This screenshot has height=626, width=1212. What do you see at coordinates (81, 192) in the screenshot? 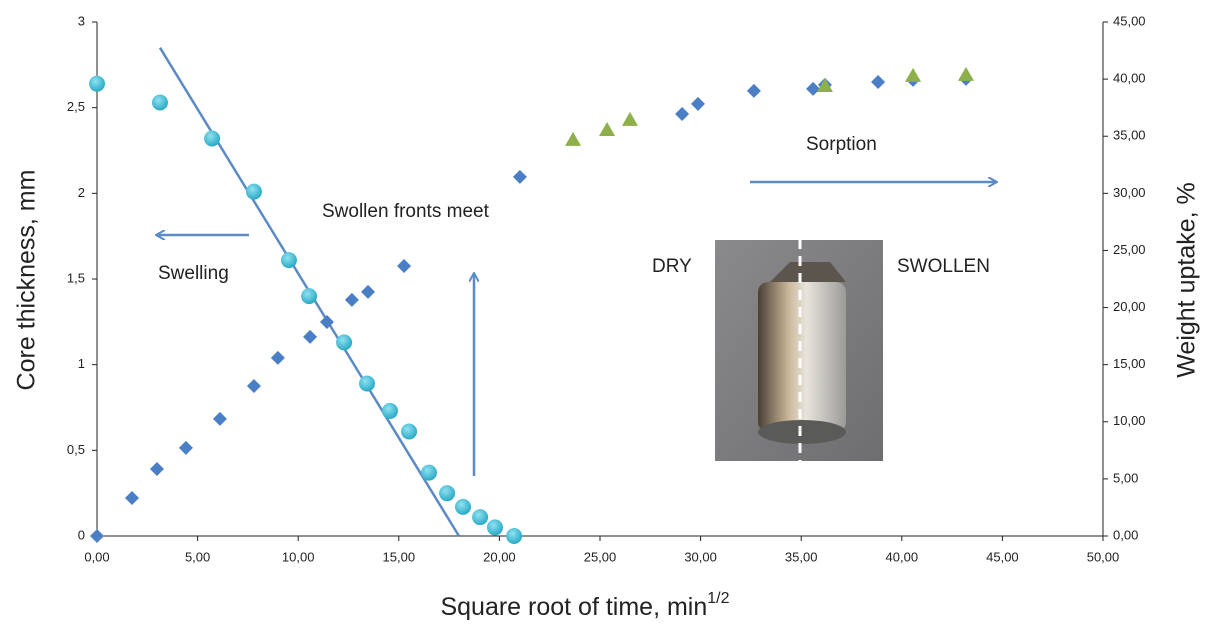
I see `y-tick-label: 2` at bounding box center [81, 192].